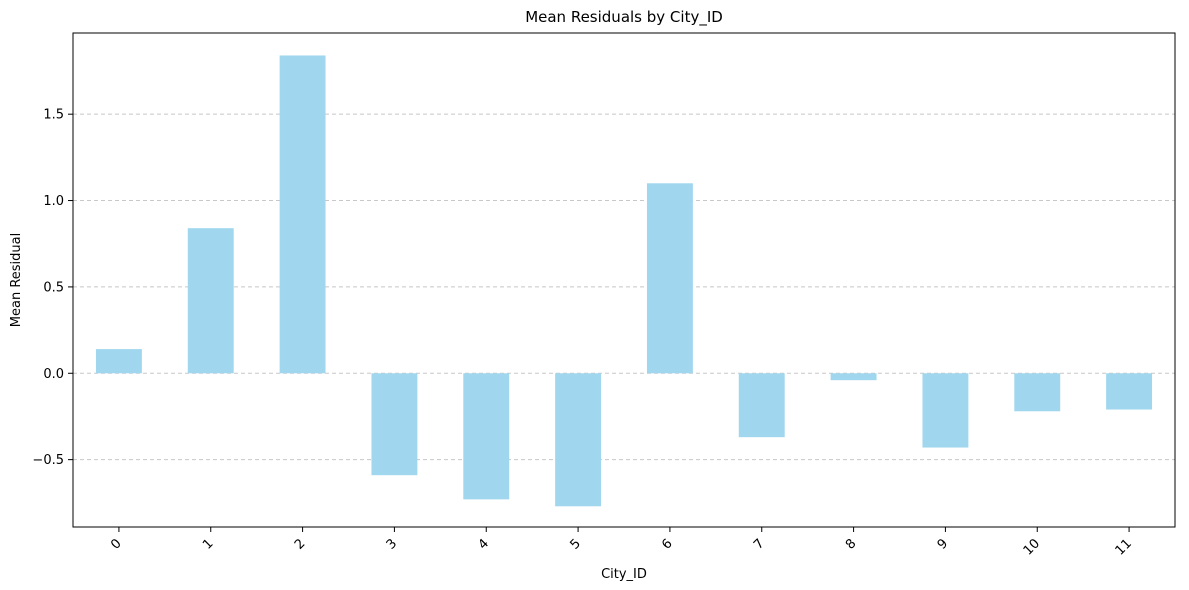 The width and height of the screenshot is (1189, 590). Describe the element at coordinates (667, 544) in the screenshot. I see `x-tick-label: 6` at that location.